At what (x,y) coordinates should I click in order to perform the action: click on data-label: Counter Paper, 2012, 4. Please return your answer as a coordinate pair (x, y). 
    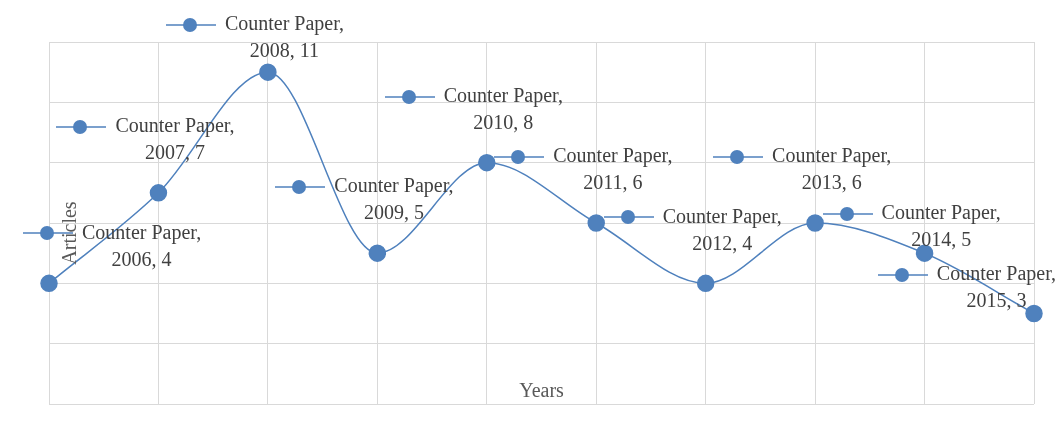
    Looking at the image, I should click on (722, 229).